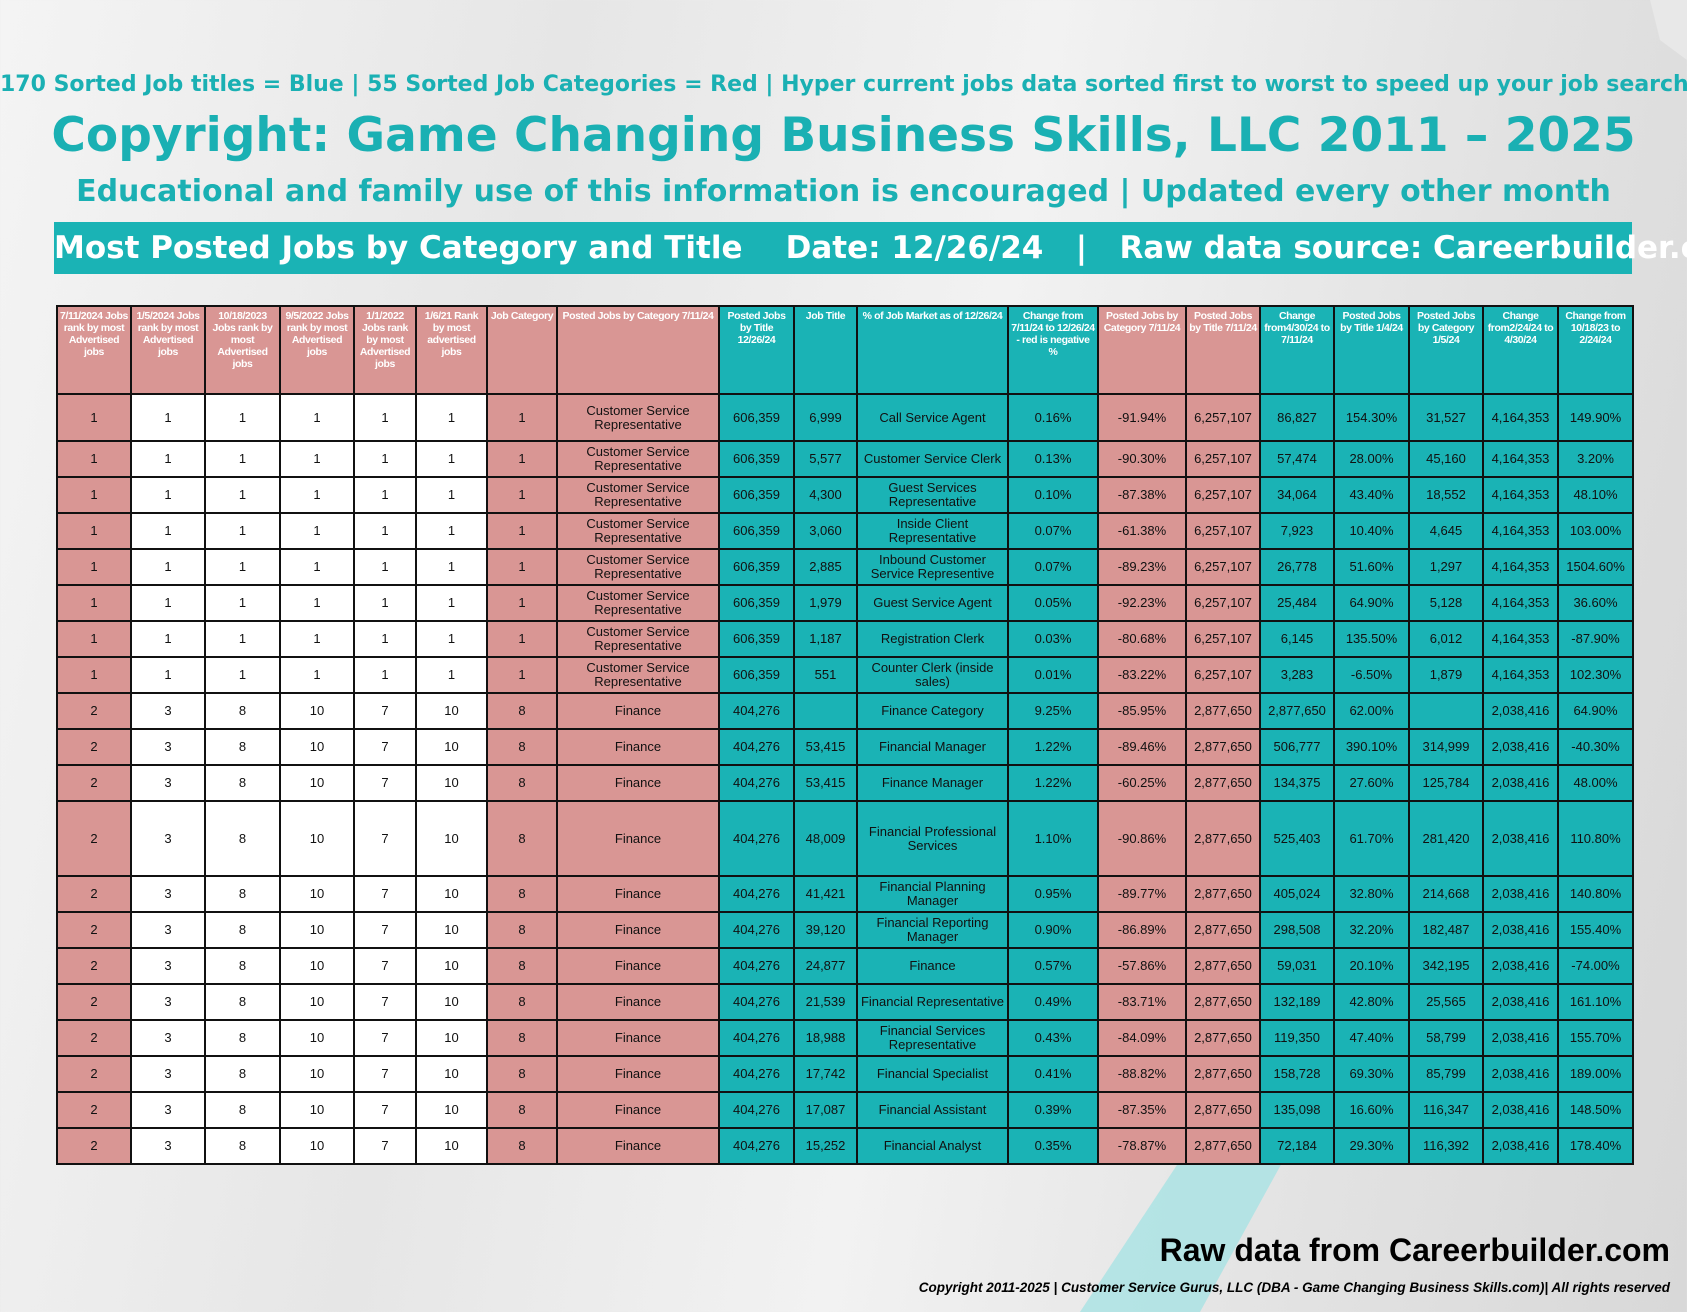 The image size is (1687, 1312). What do you see at coordinates (1142, 1002) in the screenshot?
I see `cell: -83.71%` at bounding box center [1142, 1002].